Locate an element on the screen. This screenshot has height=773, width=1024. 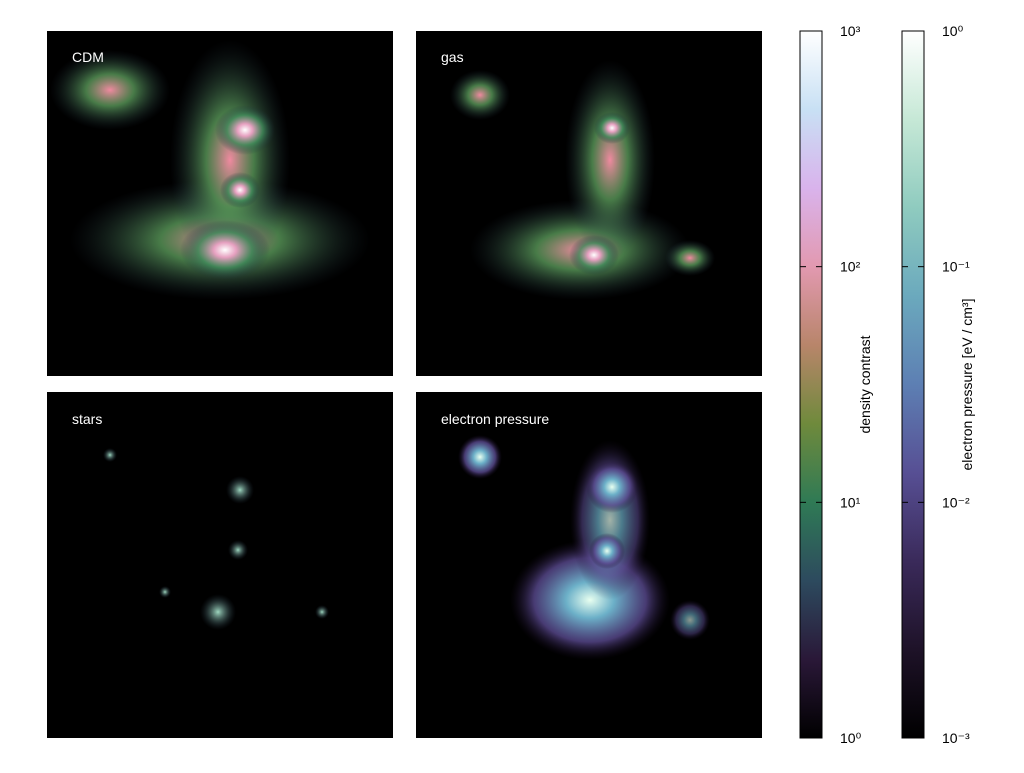
panel-label: CDM is located at coordinates (88, 57).